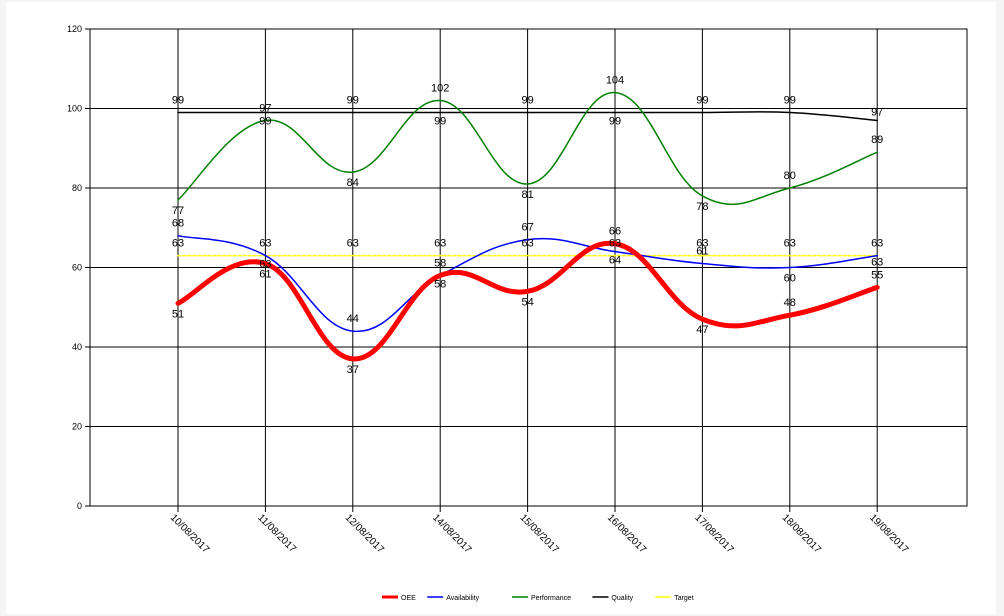 This screenshot has width=1004, height=616. What do you see at coordinates (615, 81) in the screenshot?
I see `data-label-performance: 104` at bounding box center [615, 81].